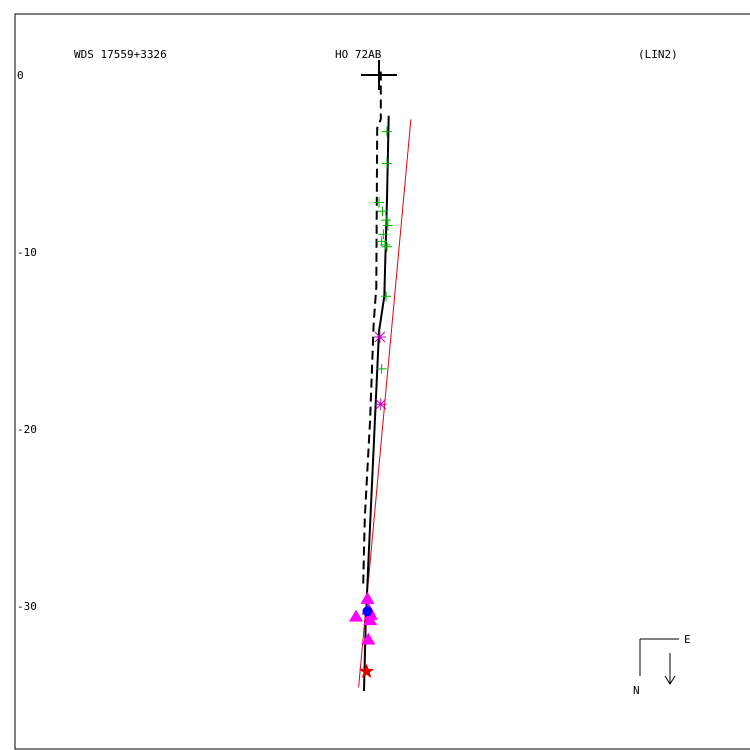  I want to click on y-tick-labels: 0 -10 -20 -30, so click(27, 341).